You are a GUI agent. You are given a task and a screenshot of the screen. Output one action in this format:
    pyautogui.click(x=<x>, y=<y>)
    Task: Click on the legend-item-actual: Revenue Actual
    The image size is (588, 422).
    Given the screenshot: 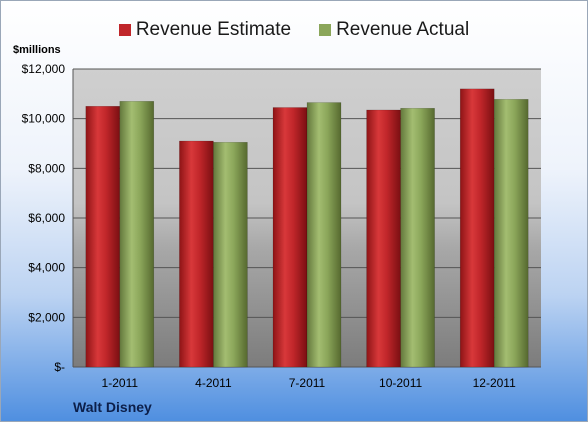 What is the action you would take?
    pyautogui.click(x=394, y=30)
    